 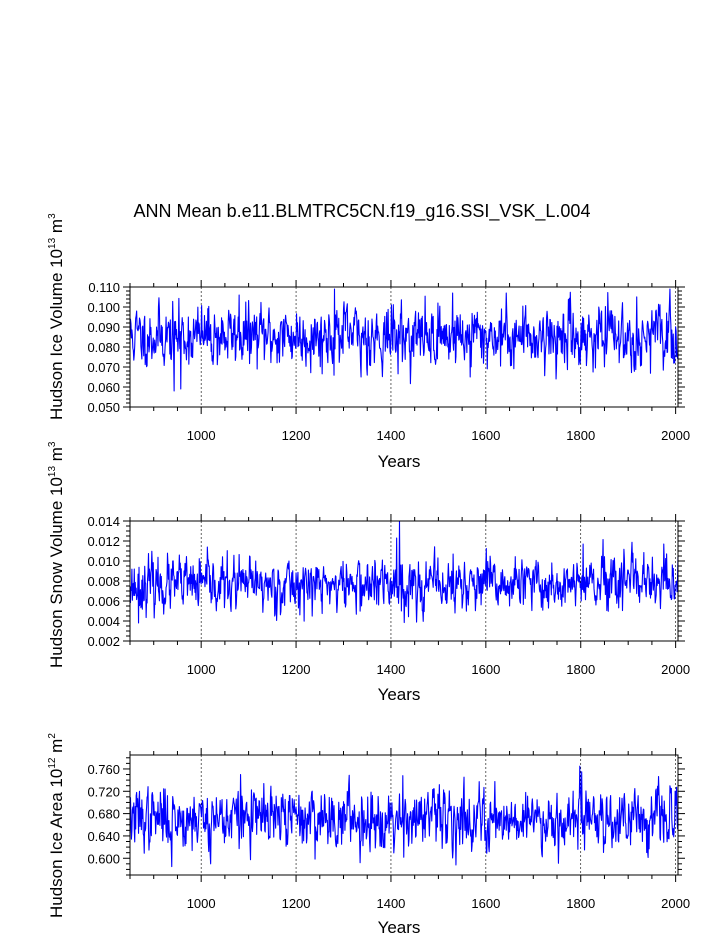 I want to click on snow-volume-ytick-label-3: 0.008, so click(x=103, y=581).